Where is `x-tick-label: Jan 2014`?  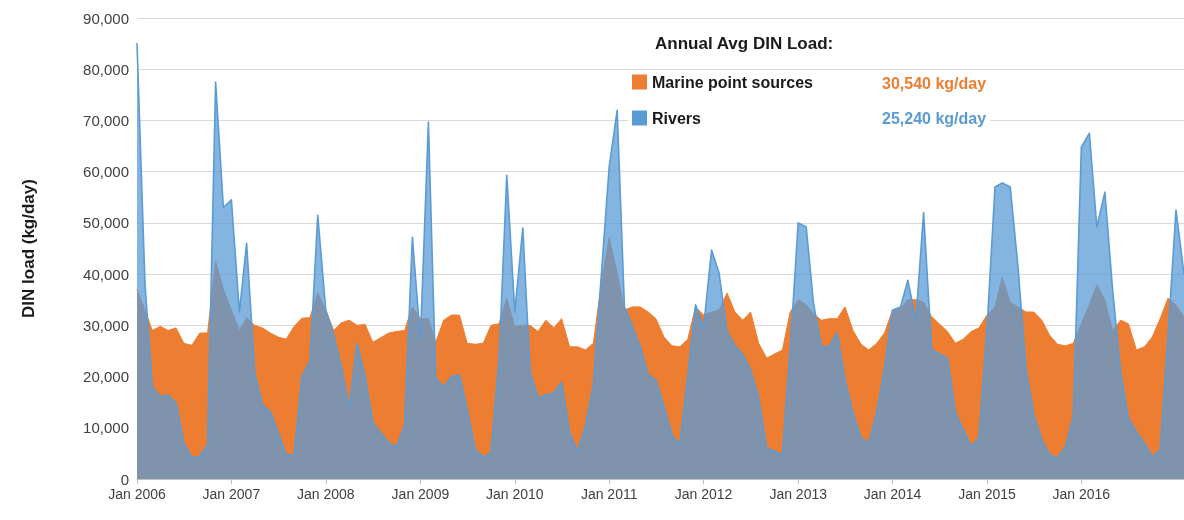 x-tick-label: Jan 2014 is located at coordinates (892, 494).